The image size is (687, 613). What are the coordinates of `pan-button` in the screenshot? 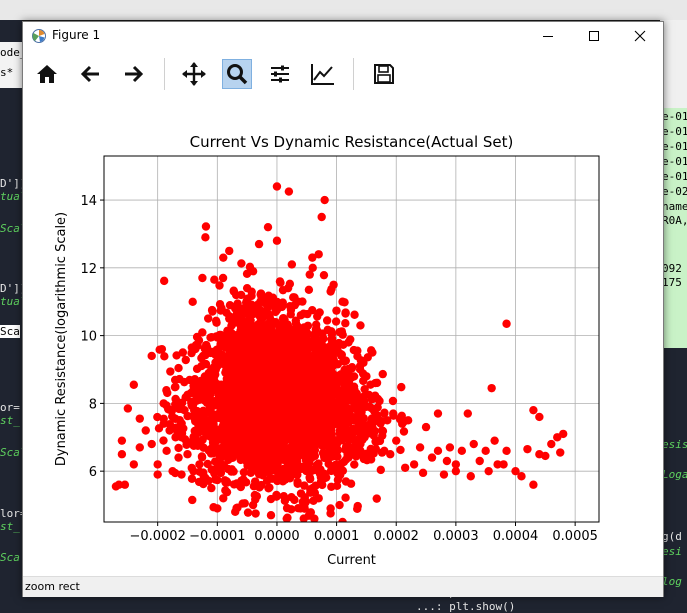 It's located at (194, 74).